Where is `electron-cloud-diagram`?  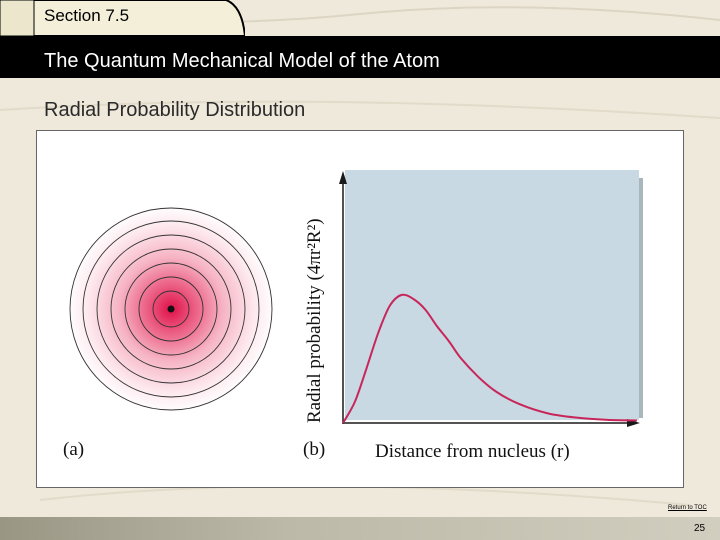
electron-cloud-diagram is located at coordinates (171, 309).